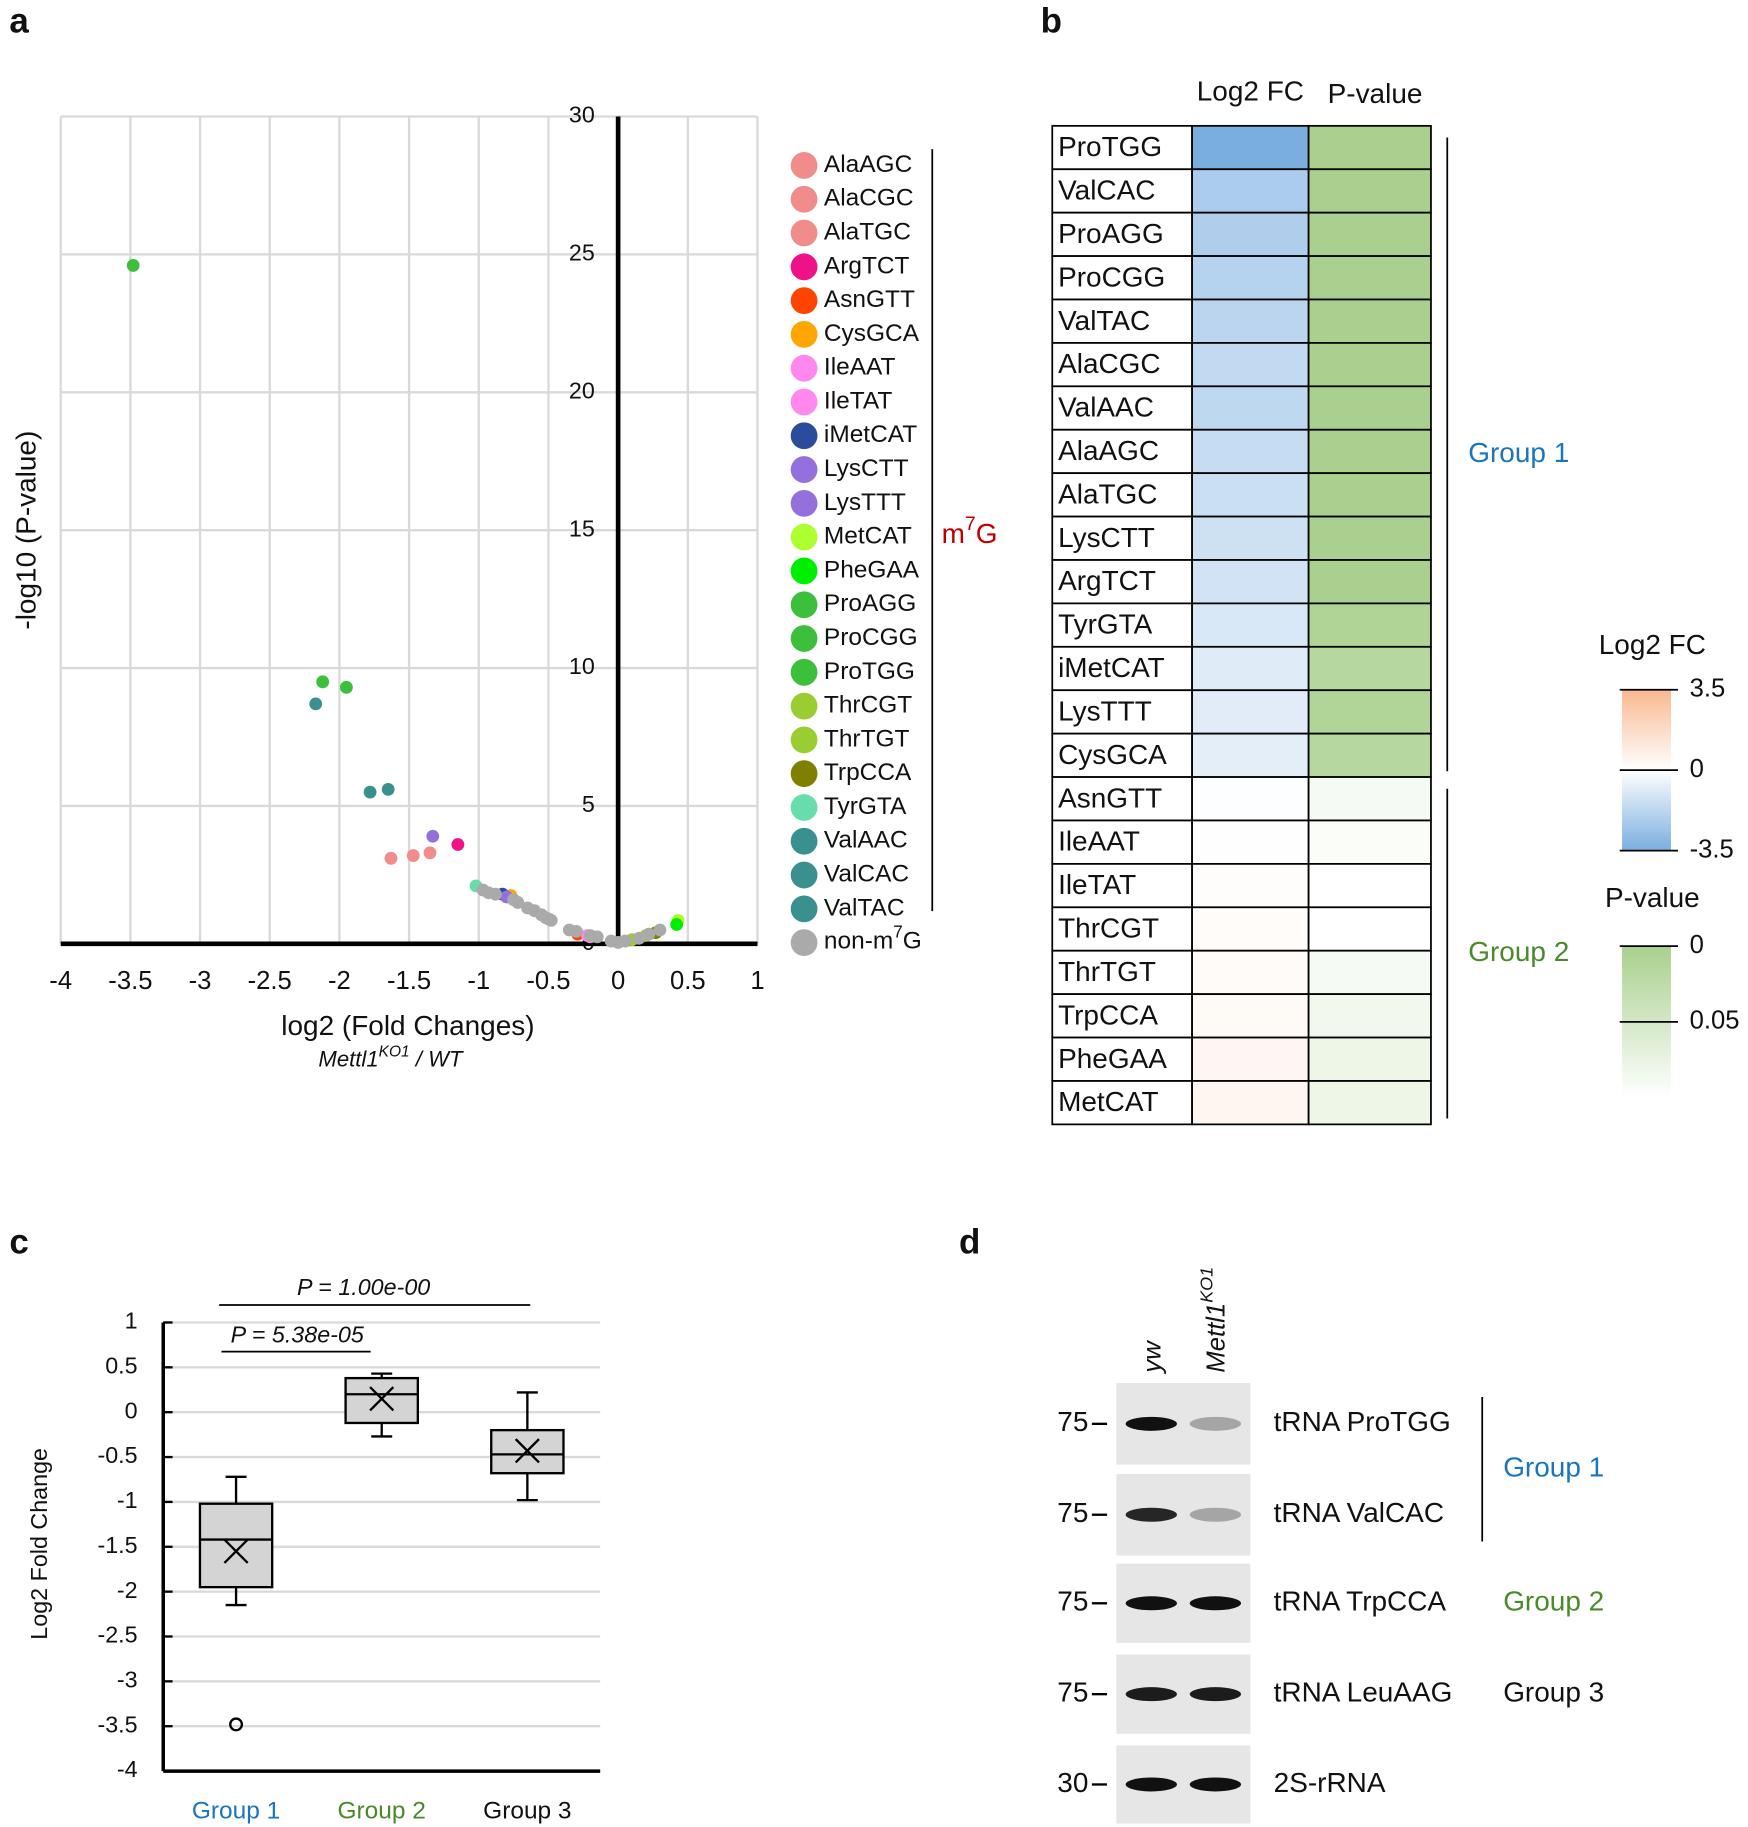  Describe the element at coordinates (1108, 1101) in the screenshot. I see `row-label: MetCAT` at that location.